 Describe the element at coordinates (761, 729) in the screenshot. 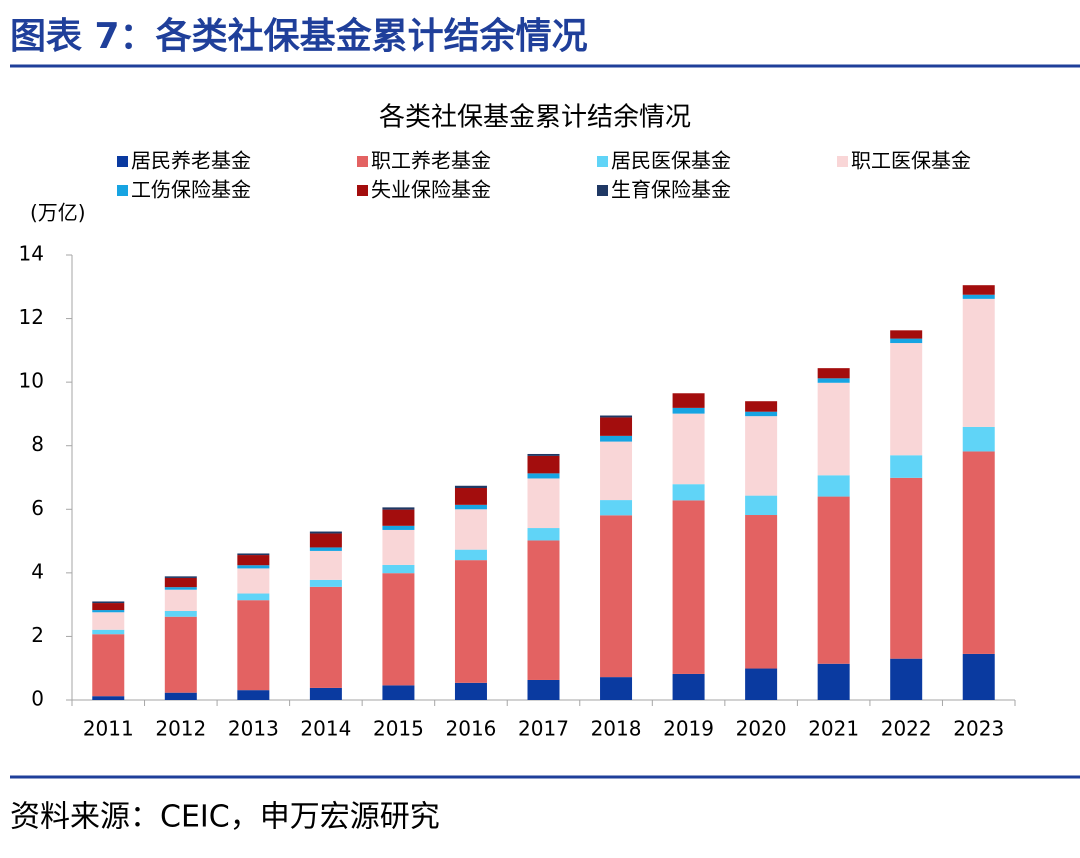

I see `x-tick-label: 2020` at that location.